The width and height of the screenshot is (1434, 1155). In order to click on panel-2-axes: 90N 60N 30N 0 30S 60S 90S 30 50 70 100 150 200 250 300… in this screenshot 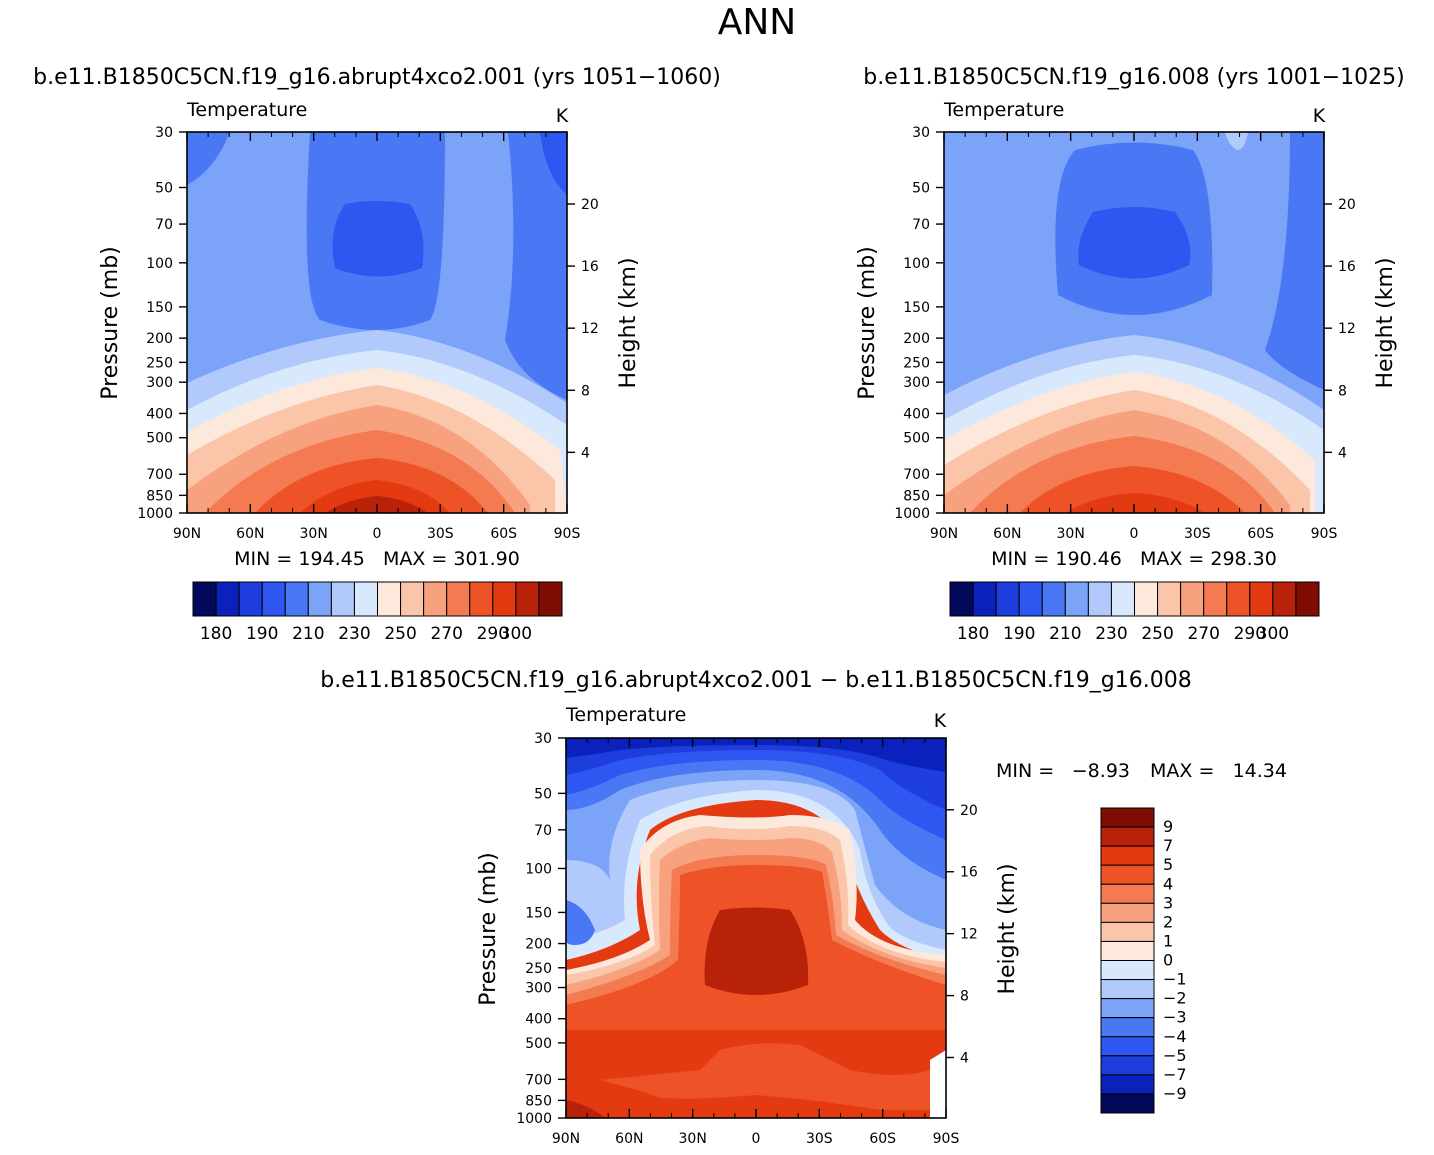, I will do `click(1125, 333)`.